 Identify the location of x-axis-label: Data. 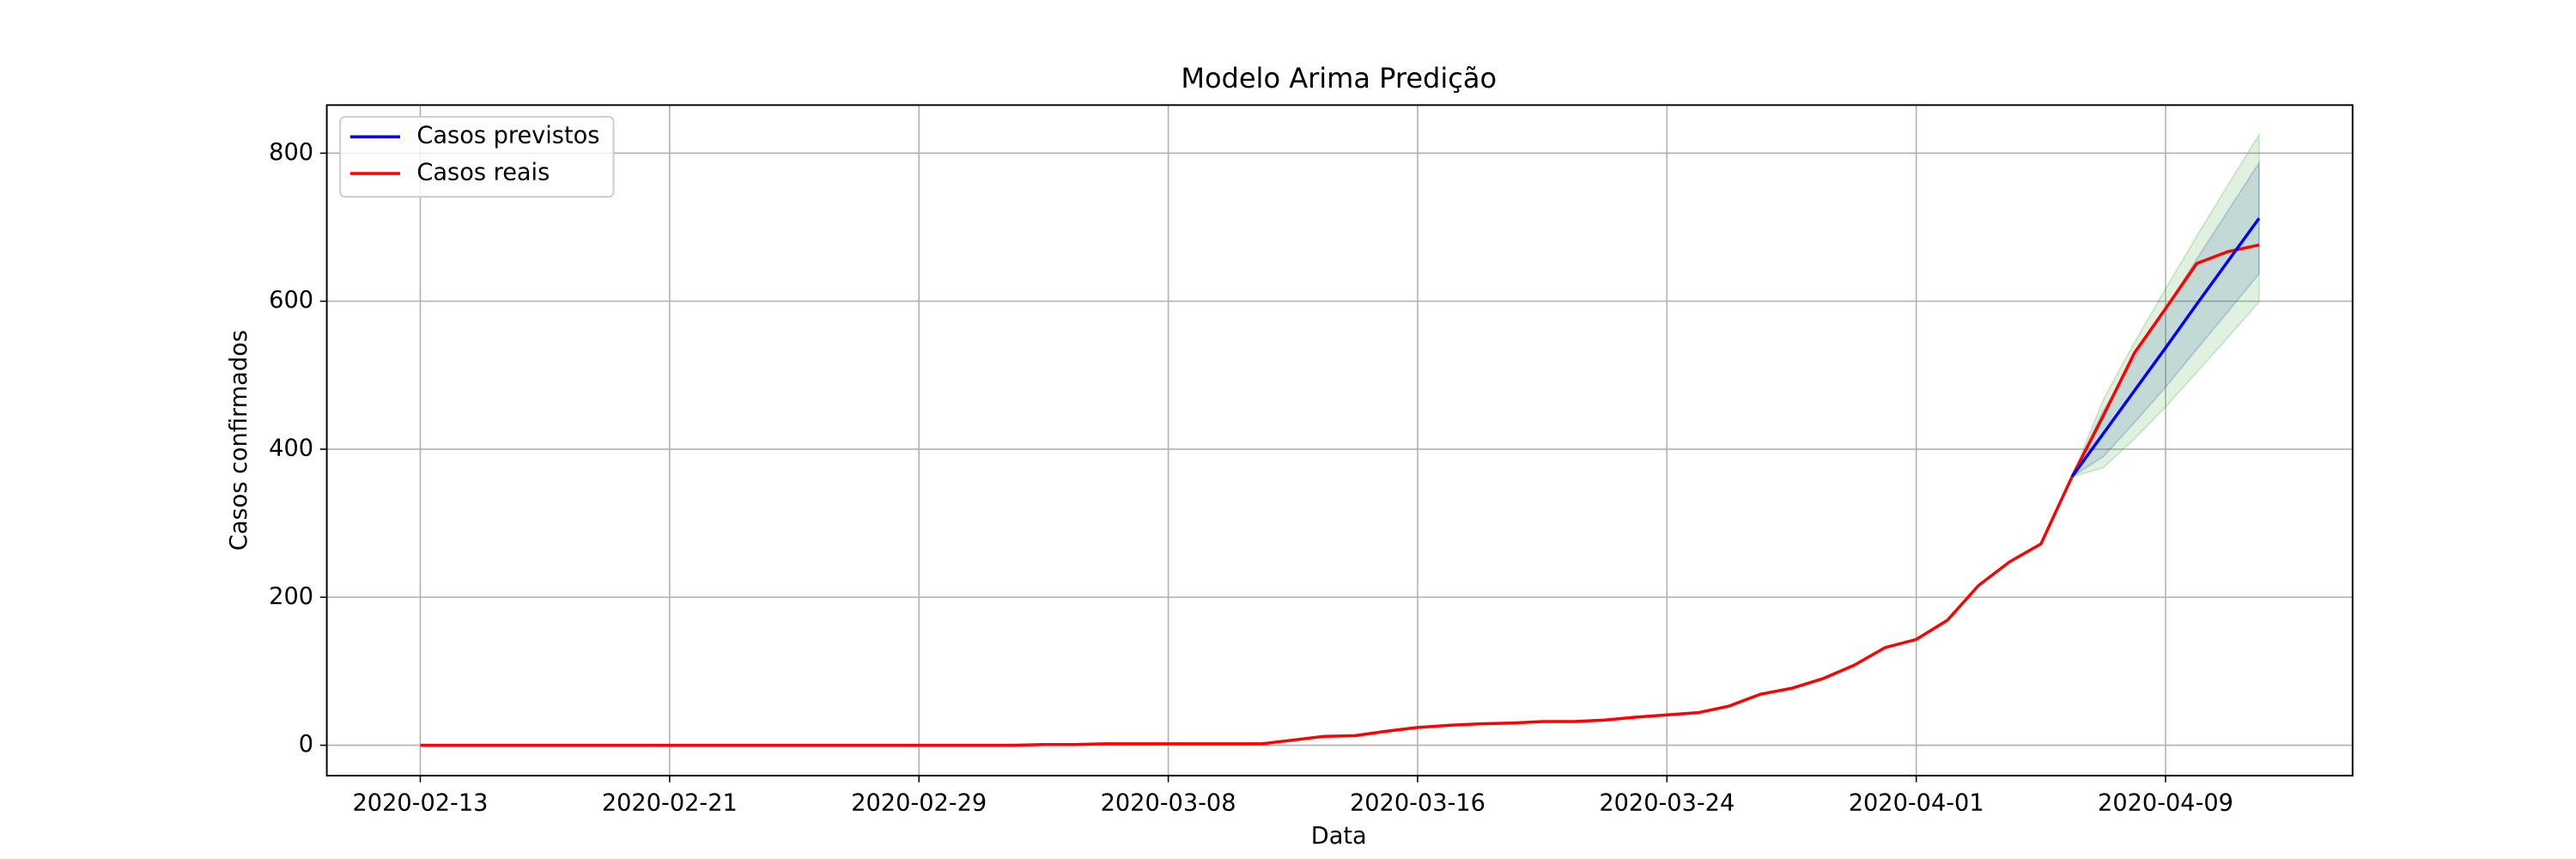
(1339, 837).